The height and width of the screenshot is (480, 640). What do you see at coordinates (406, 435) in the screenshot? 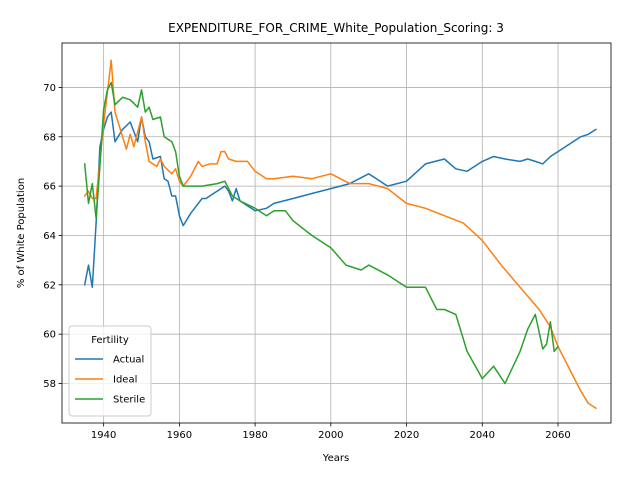
I see `x-tick-label: 2020` at bounding box center [406, 435].